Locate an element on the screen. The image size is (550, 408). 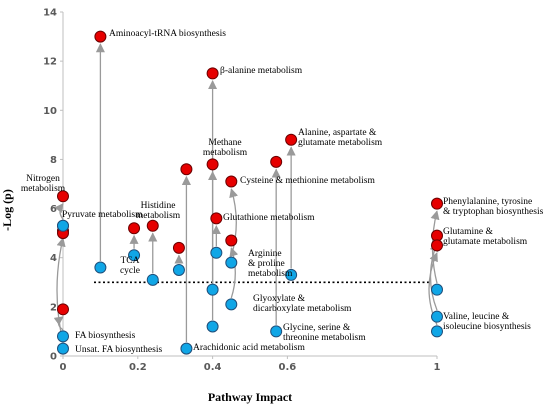
pathway-annotation: β-alanine metabolism is located at coordinates (261, 71).